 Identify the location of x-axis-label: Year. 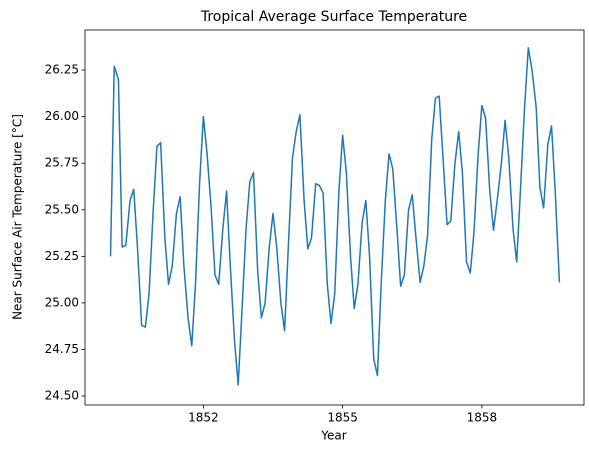
(333, 436).